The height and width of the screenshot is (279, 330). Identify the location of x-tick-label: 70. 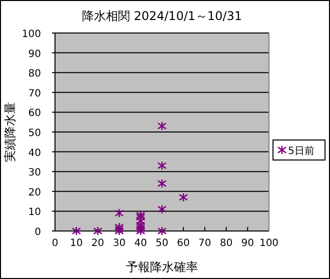
(205, 243).